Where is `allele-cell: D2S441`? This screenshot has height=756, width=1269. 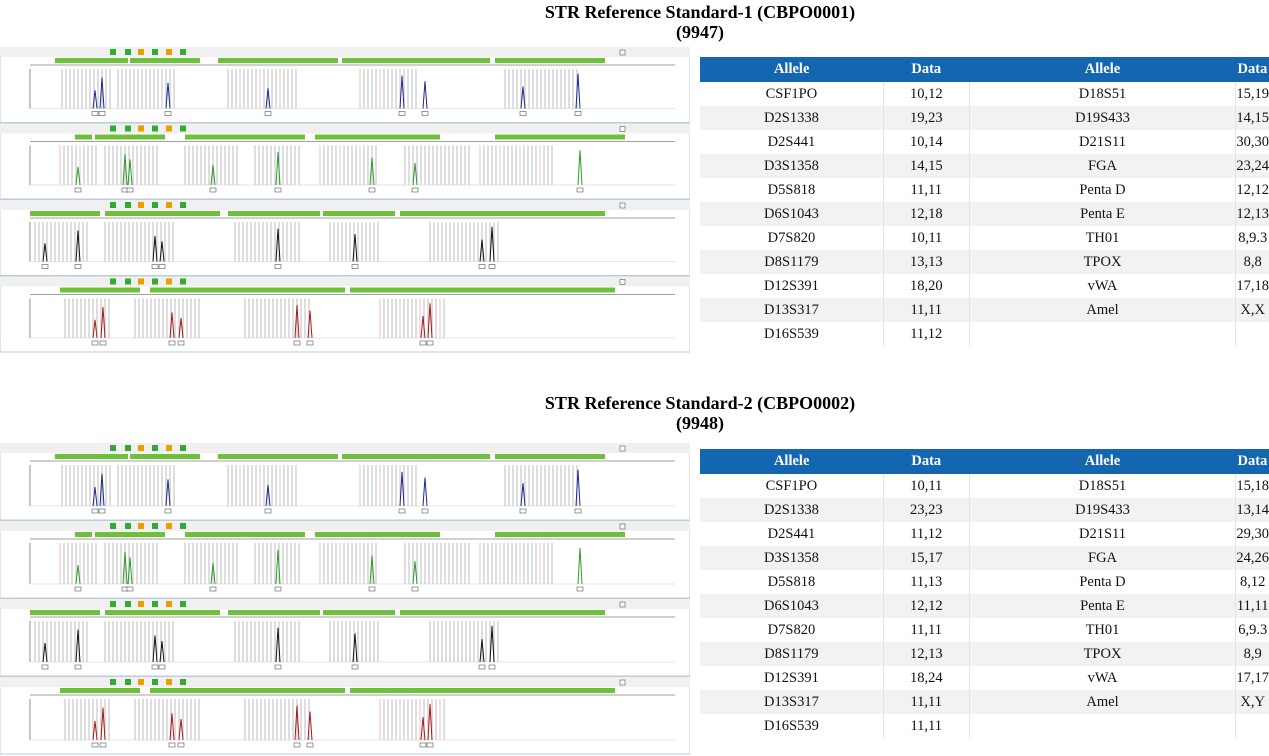
allele-cell: D2S441 is located at coordinates (791, 141).